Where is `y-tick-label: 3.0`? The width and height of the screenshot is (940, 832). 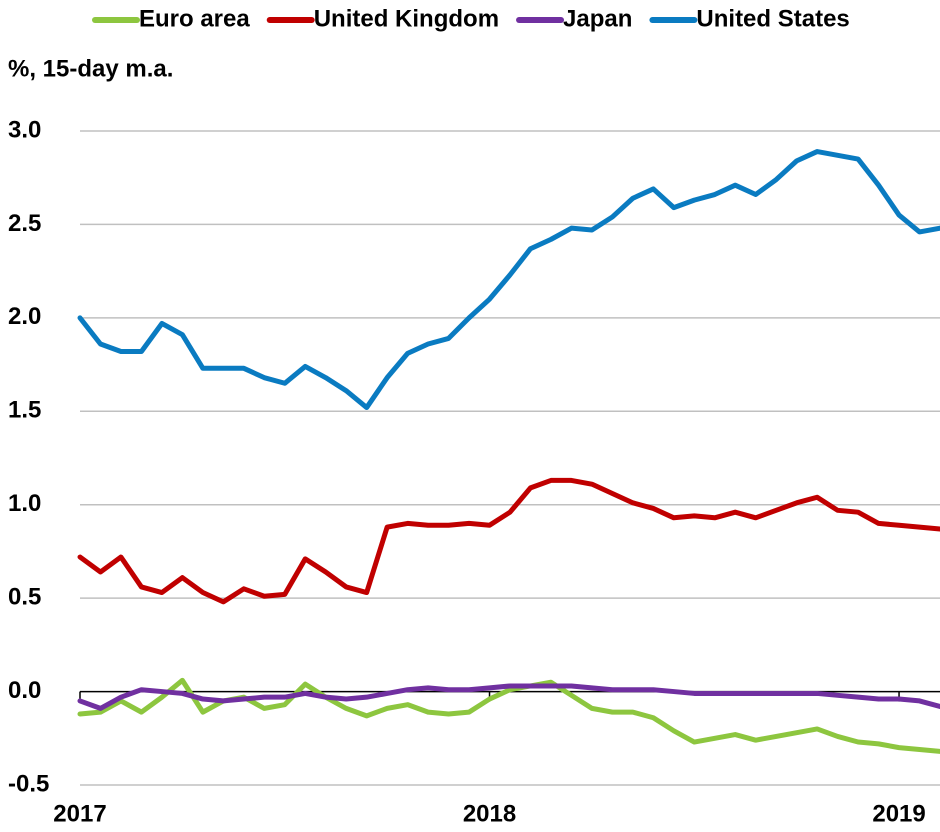 y-tick-label: 3.0 is located at coordinates (24, 129).